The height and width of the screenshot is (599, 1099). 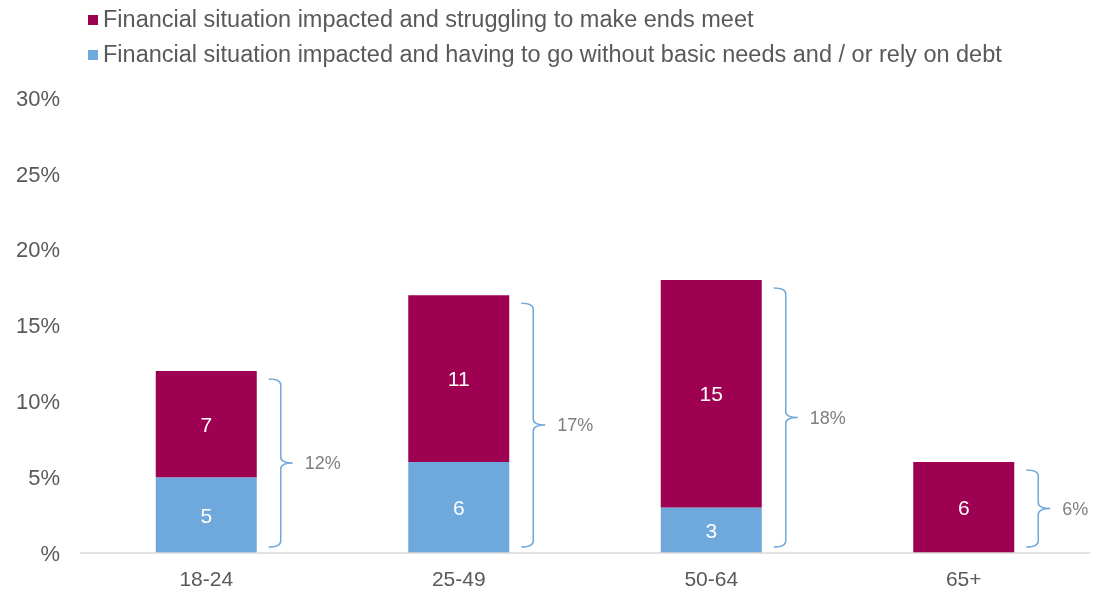 I want to click on data-label: 11, so click(x=458, y=379).